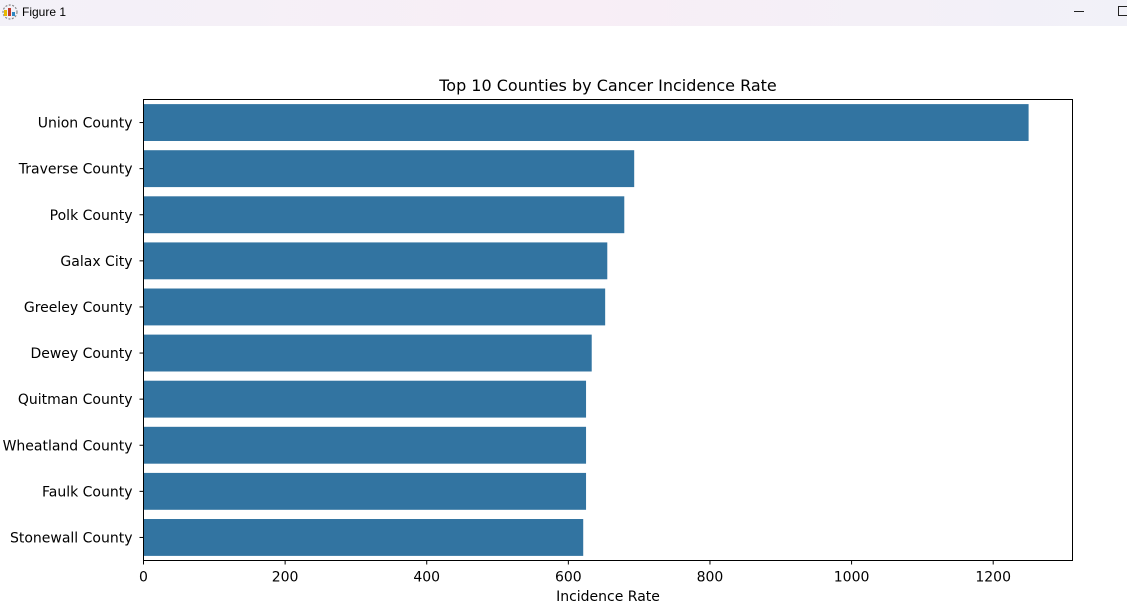  I want to click on bar-union-county, so click(586, 122).